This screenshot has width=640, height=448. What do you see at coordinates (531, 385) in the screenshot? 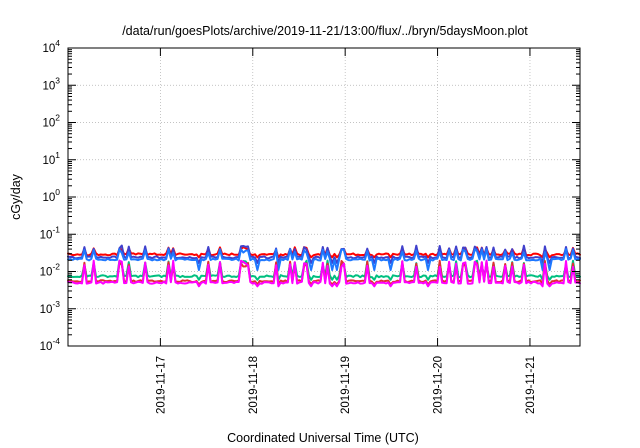
I see `x-tick-label: 2019-11-21` at bounding box center [531, 385].